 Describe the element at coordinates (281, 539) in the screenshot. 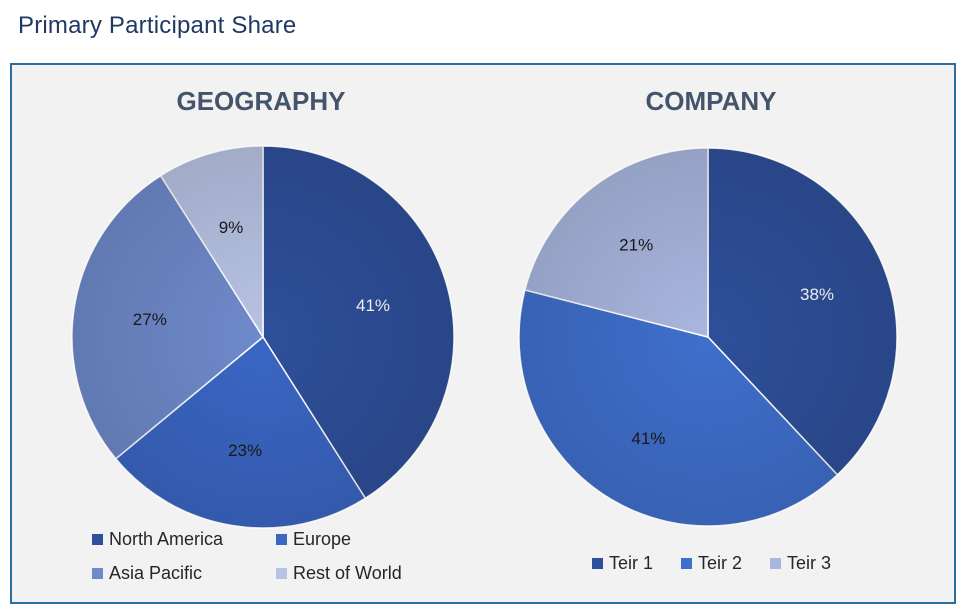

I see `geography-legend-swatch-europe` at that location.